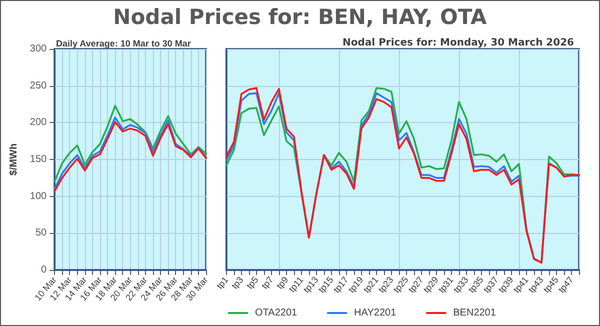  Describe the element at coordinates (39, 86) in the screenshot. I see `y-tick-label: 250` at that location.